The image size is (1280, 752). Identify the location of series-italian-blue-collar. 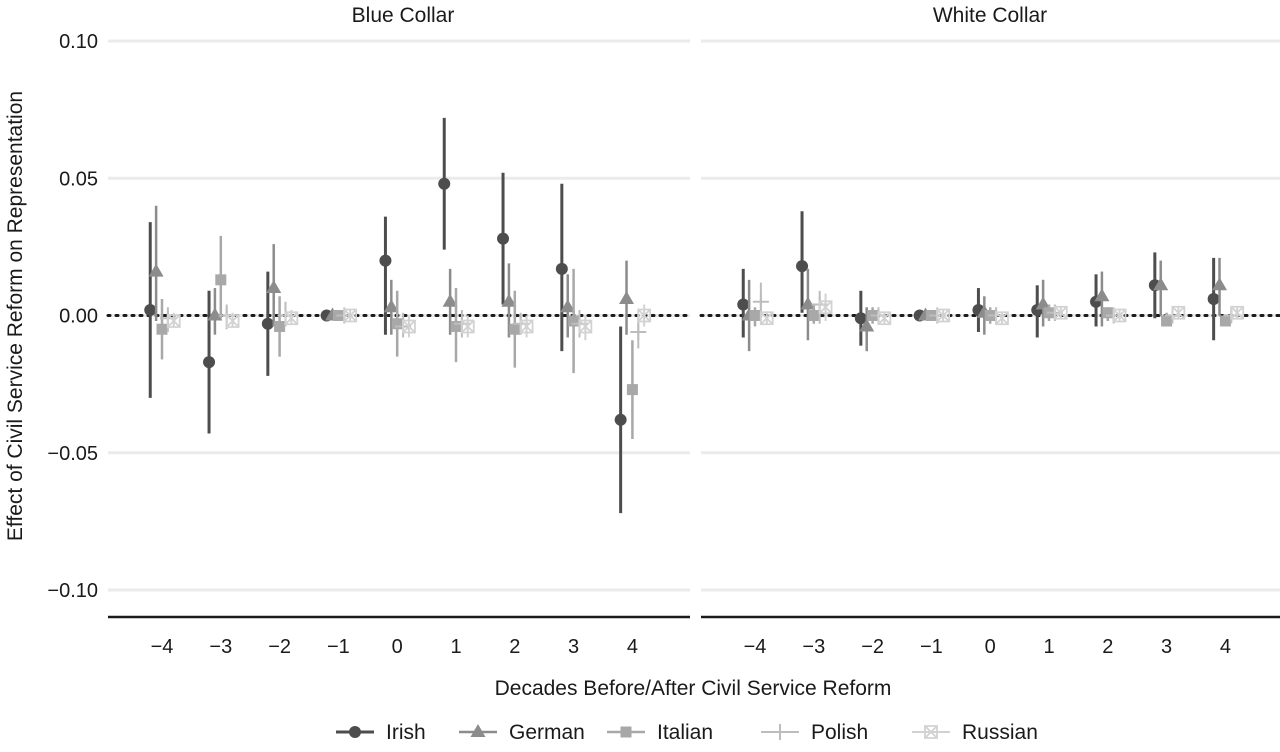
(397, 337).